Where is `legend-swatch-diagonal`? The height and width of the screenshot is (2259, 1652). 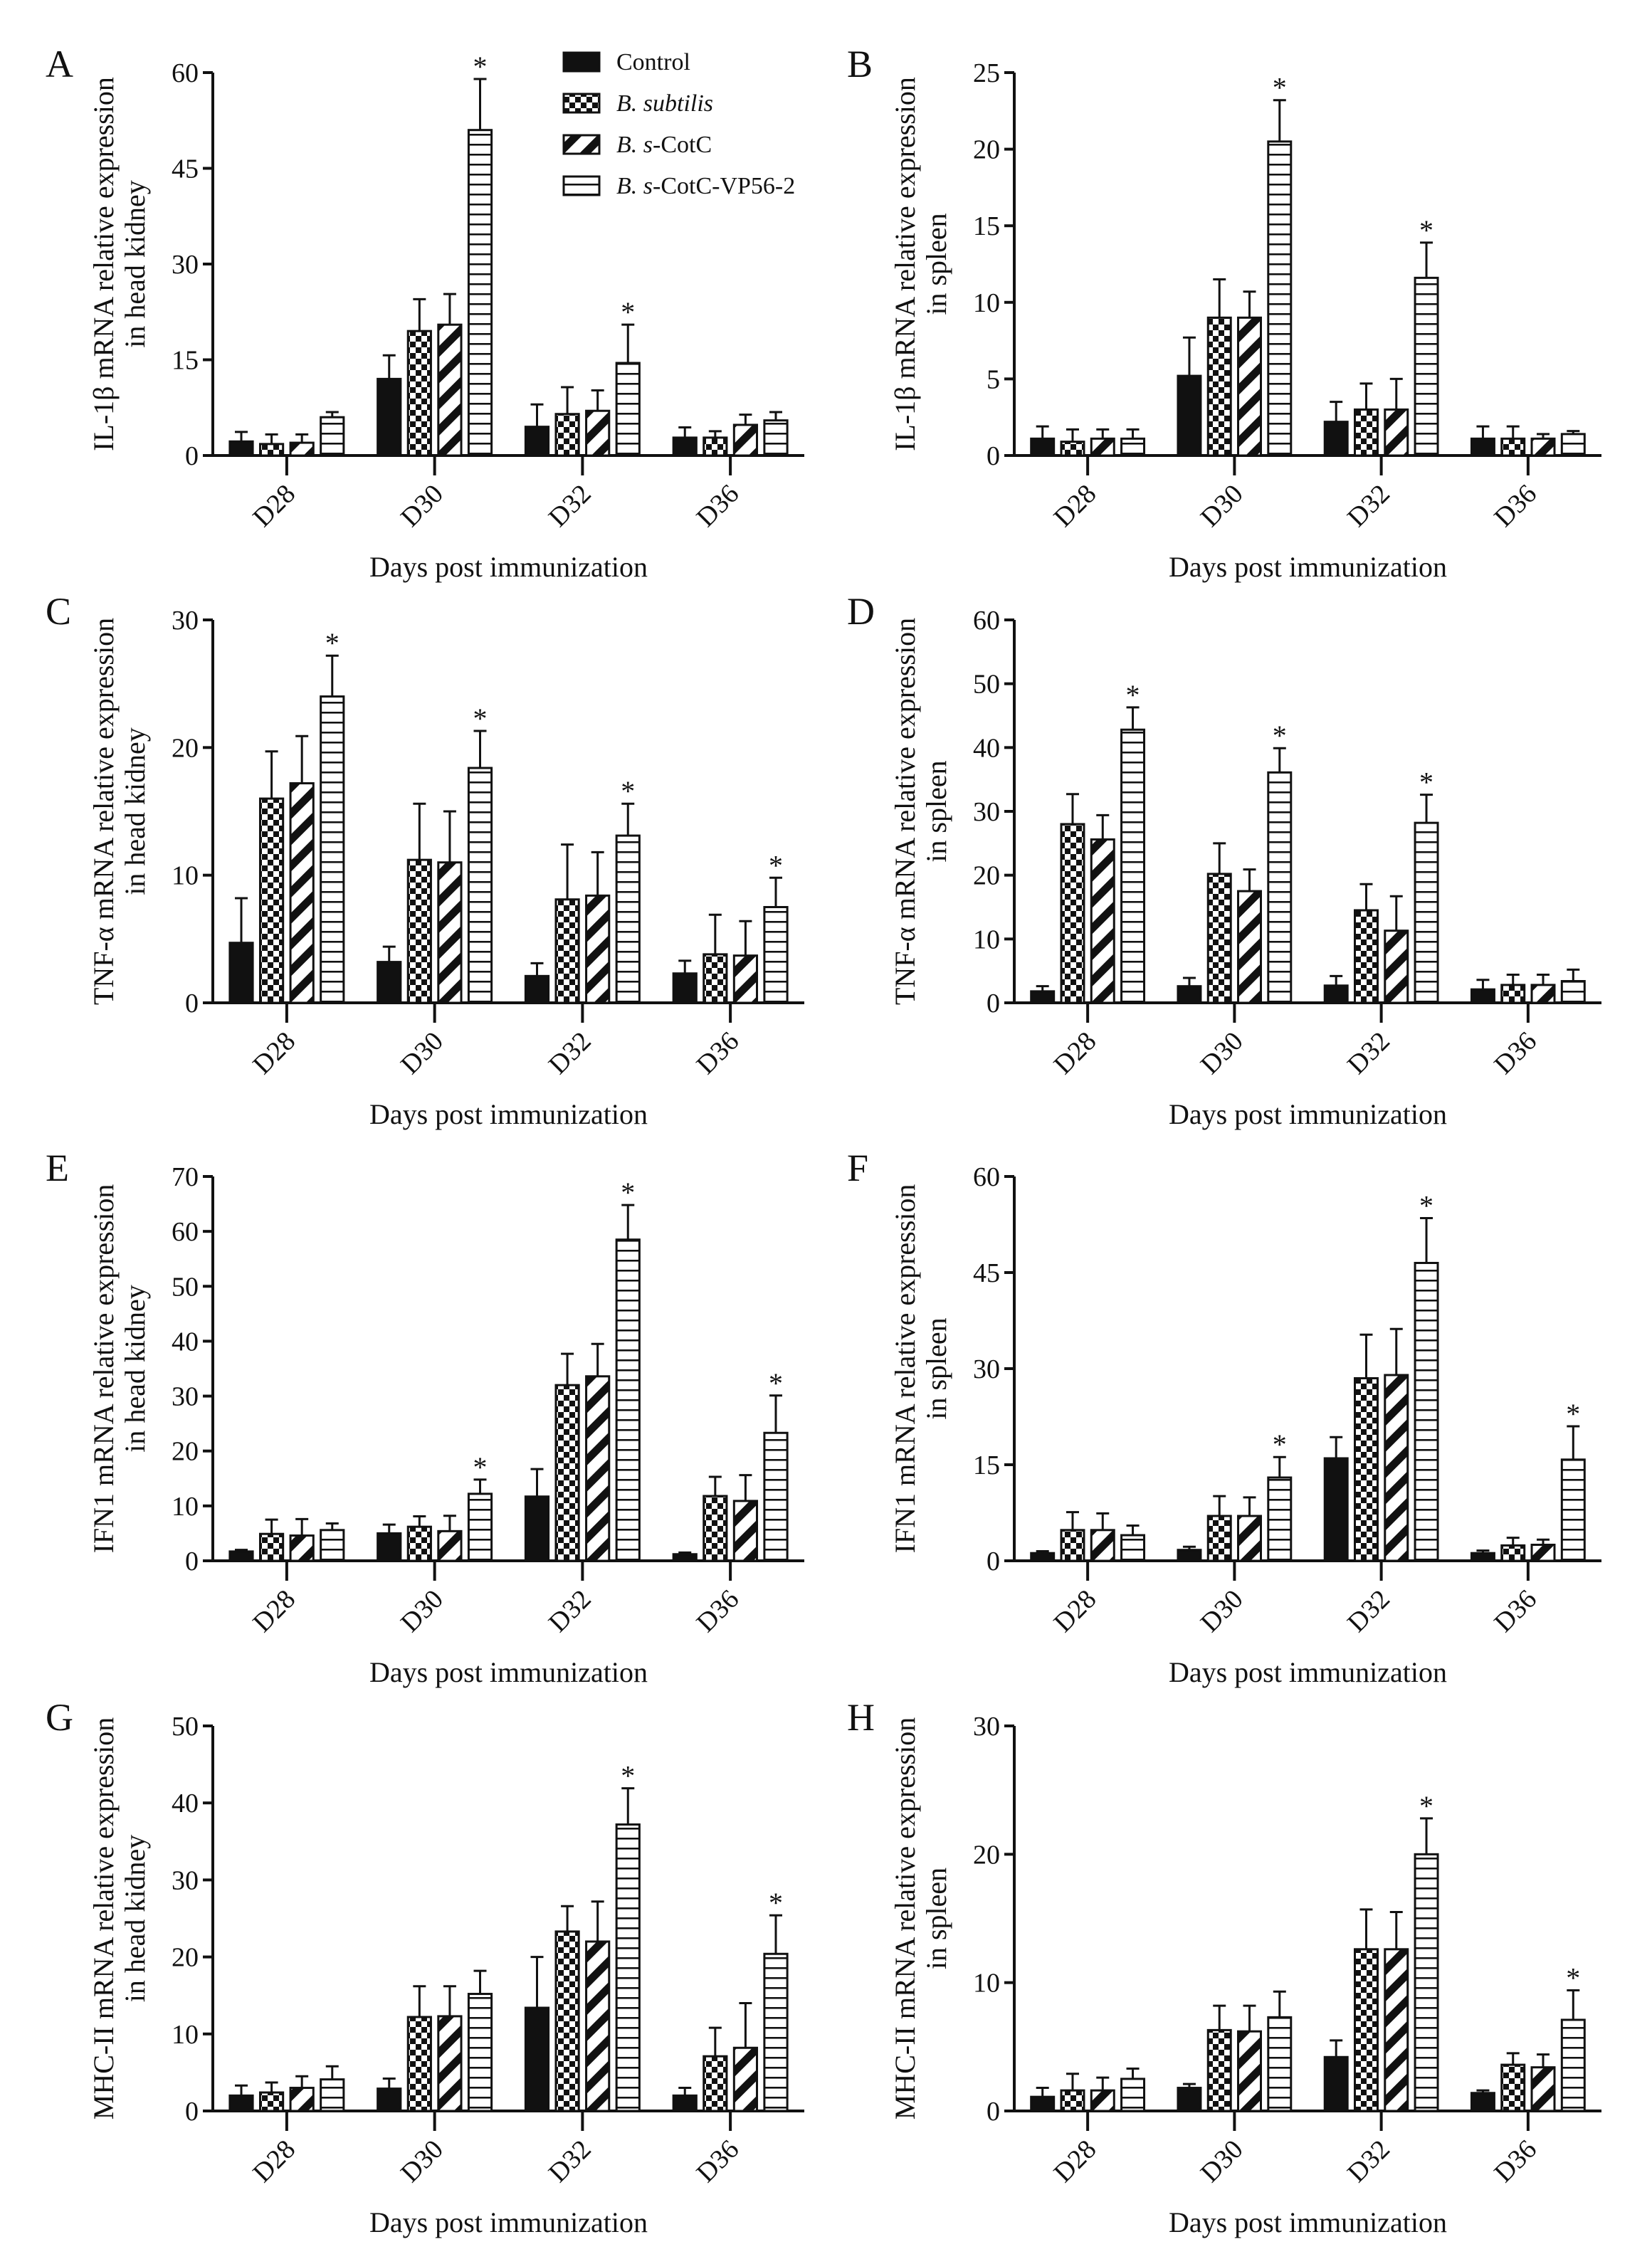 legend-swatch-diagonal is located at coordinates (582, 145).